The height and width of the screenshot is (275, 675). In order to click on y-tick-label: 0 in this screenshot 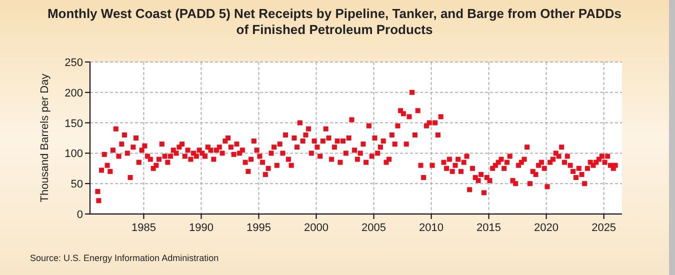, I will do `click(79, 215)`.